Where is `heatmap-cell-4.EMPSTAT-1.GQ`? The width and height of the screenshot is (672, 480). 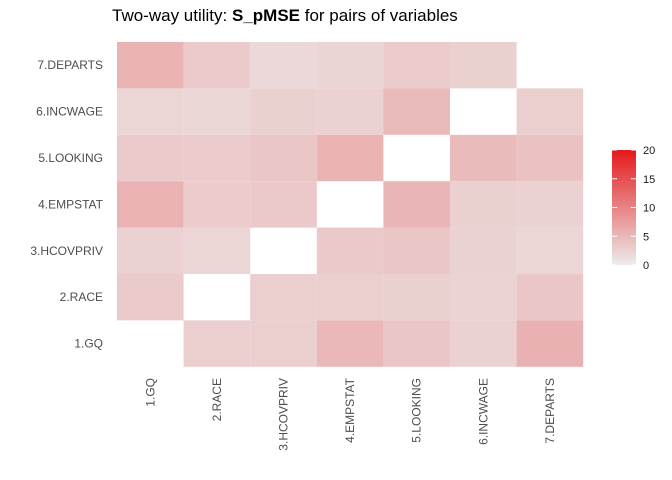
heatmap-cell-4.EMPSTAT-1.GQ is located at coordinates (350, 343).